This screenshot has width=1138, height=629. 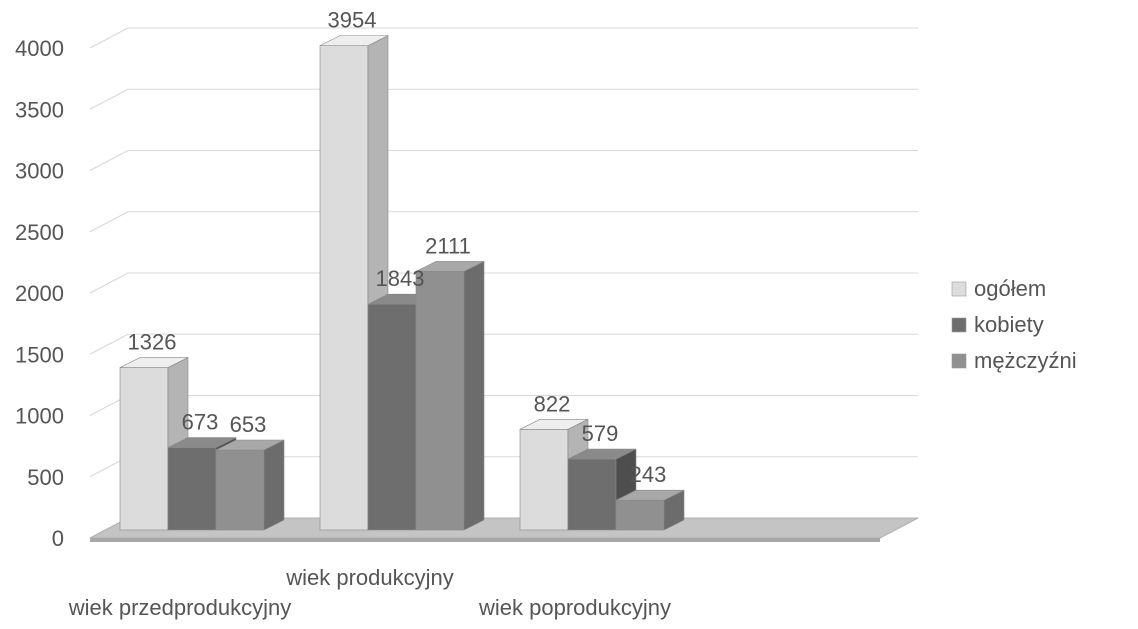 I want to click on category-label: wiek poprodukcyjny, so click(x=574, y=607).